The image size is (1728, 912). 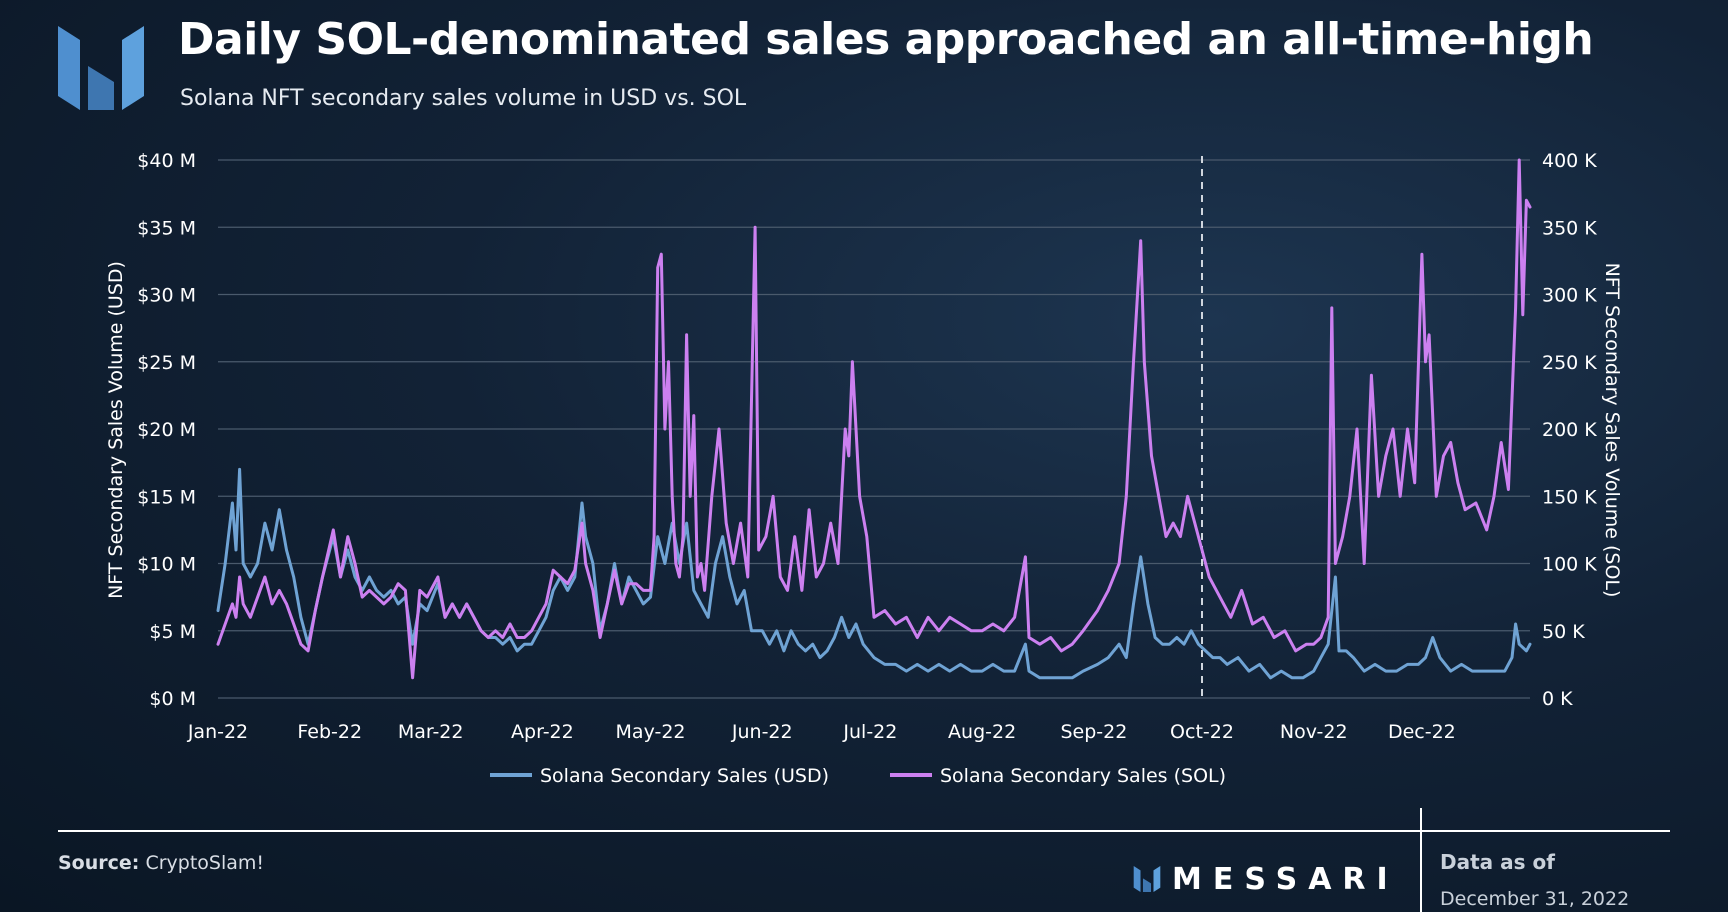 What do you see at coordinates (166, 565) in the screenshot?
I see `y-left-tick-label: $10 M` at bounding box center [166, 565].